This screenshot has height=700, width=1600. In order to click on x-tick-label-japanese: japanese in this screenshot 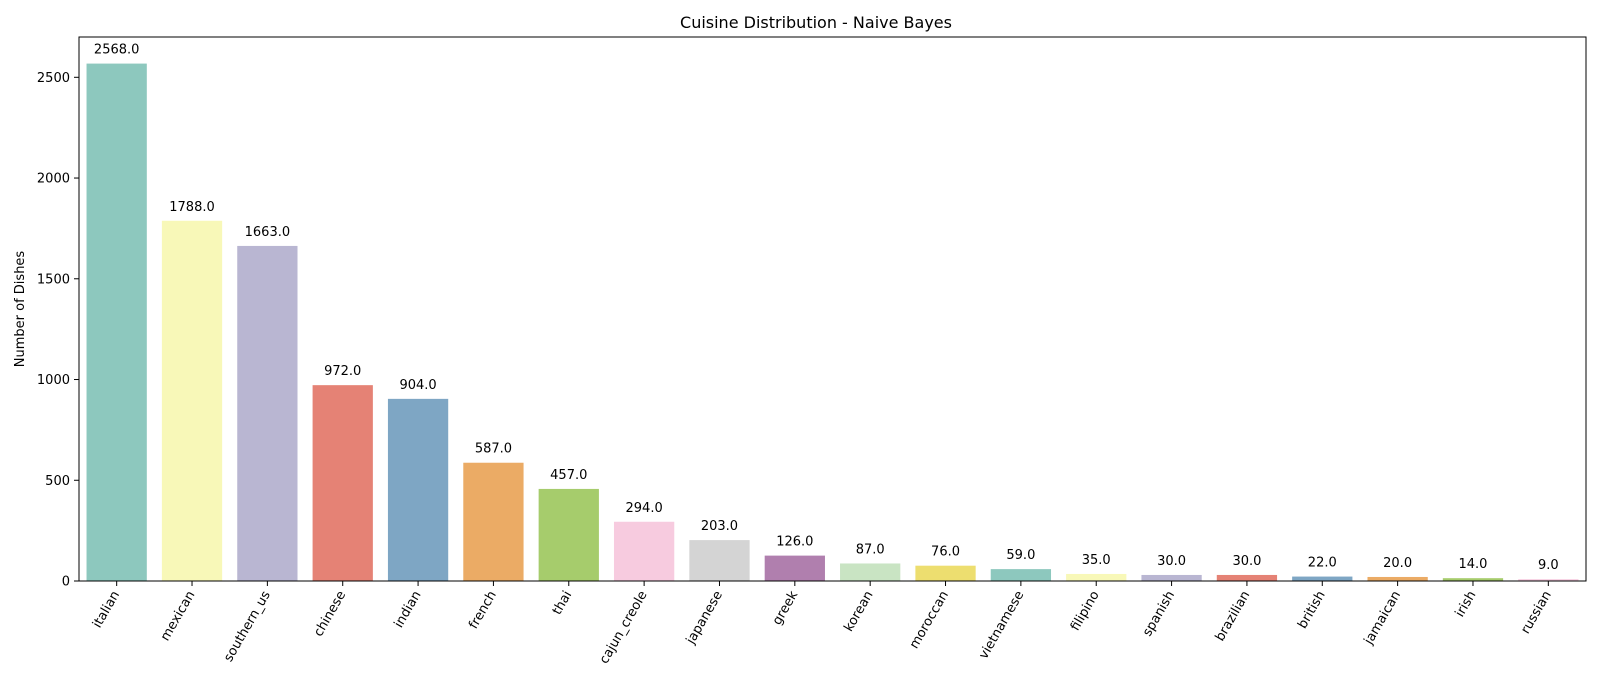, I will do `click(704, 618)`.